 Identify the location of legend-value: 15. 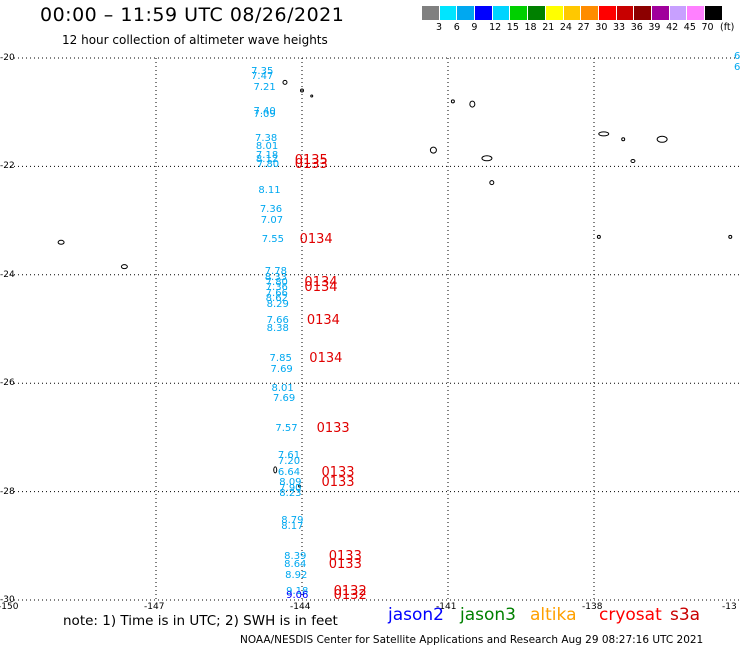
(512, 27).